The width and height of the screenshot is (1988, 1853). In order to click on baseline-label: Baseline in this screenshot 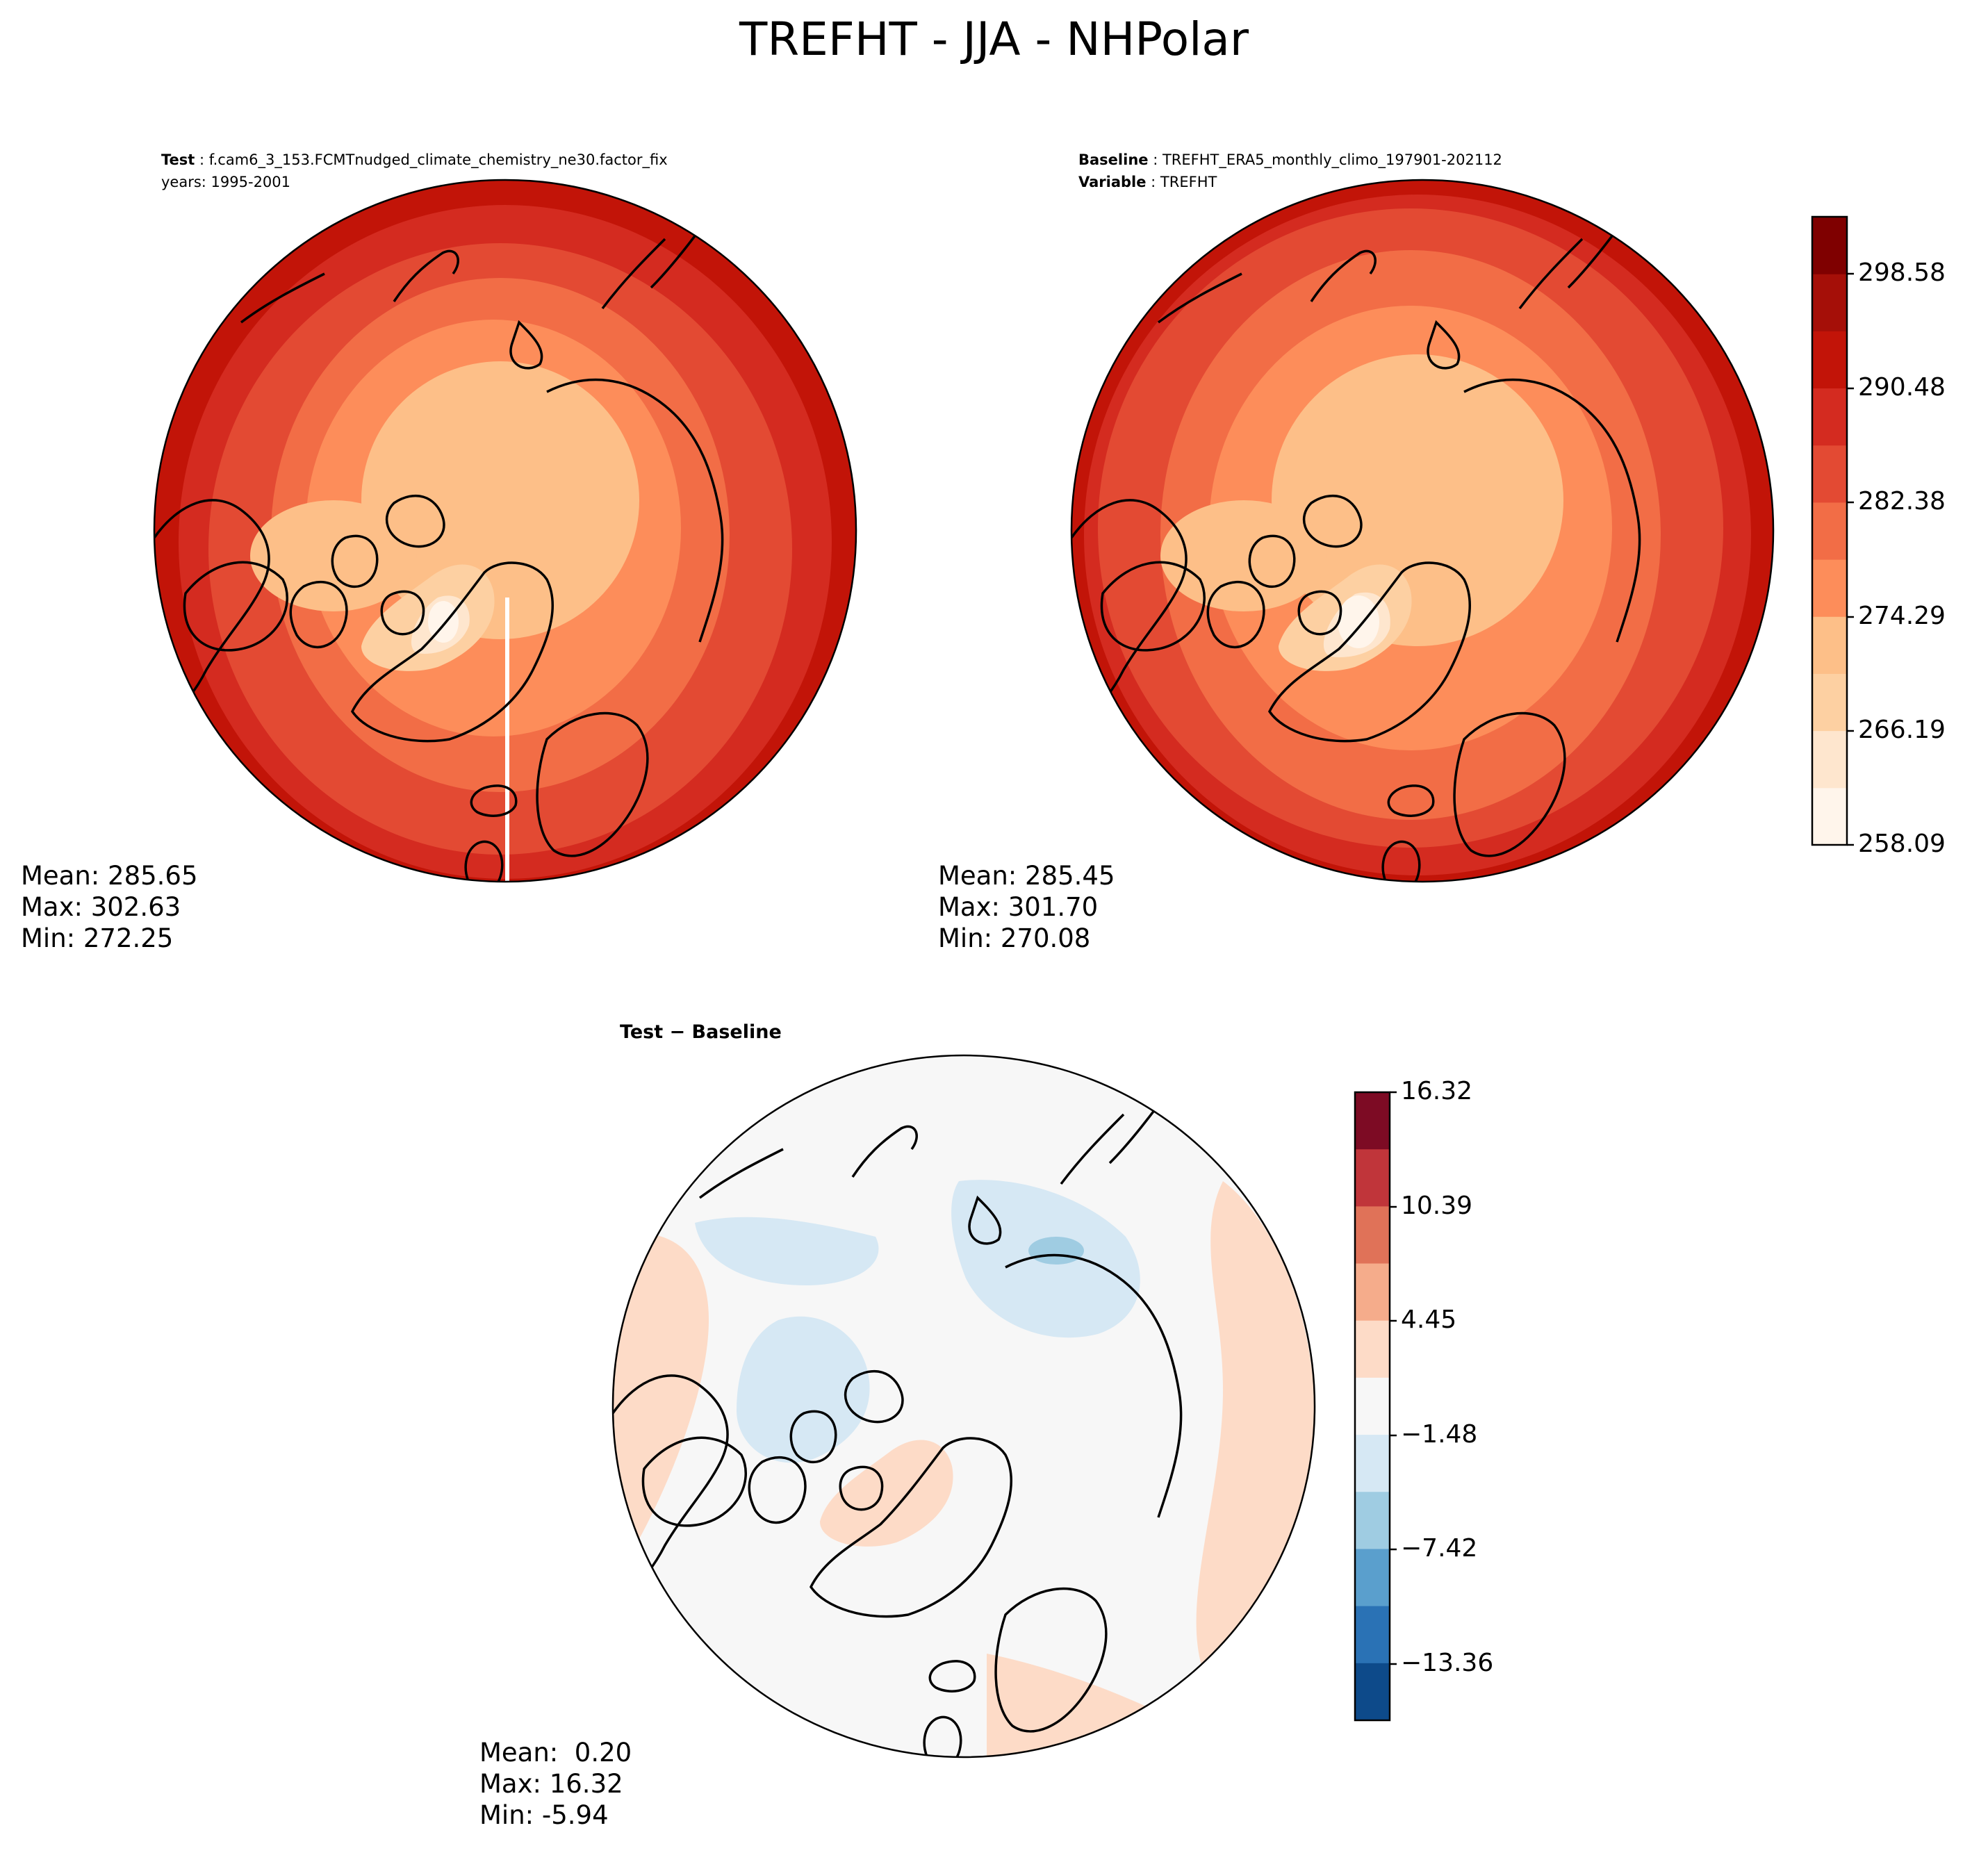, I will do `click(1113, 159)`.